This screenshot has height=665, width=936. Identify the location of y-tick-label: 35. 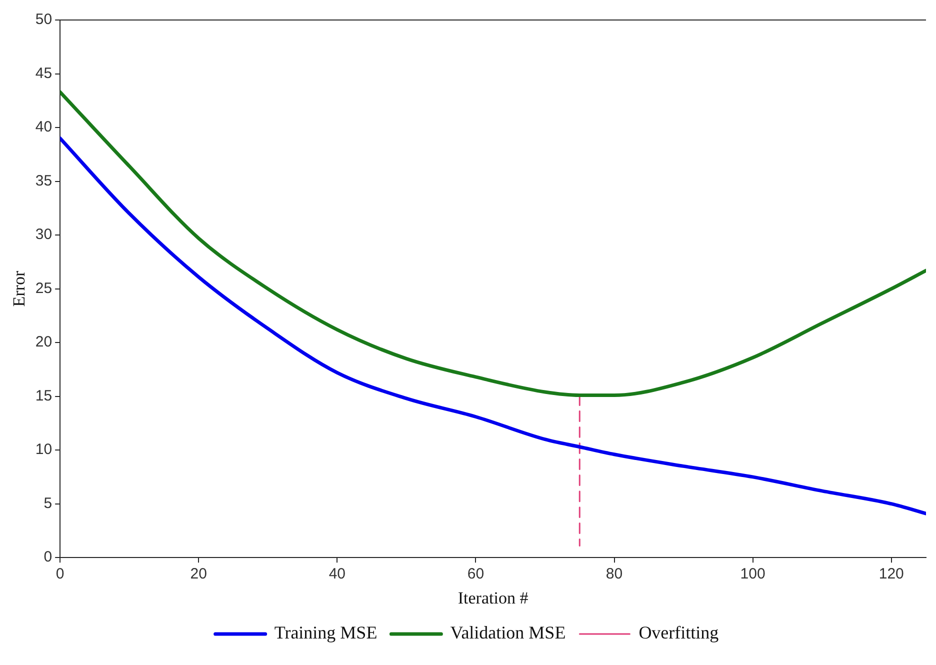
(43, 181).